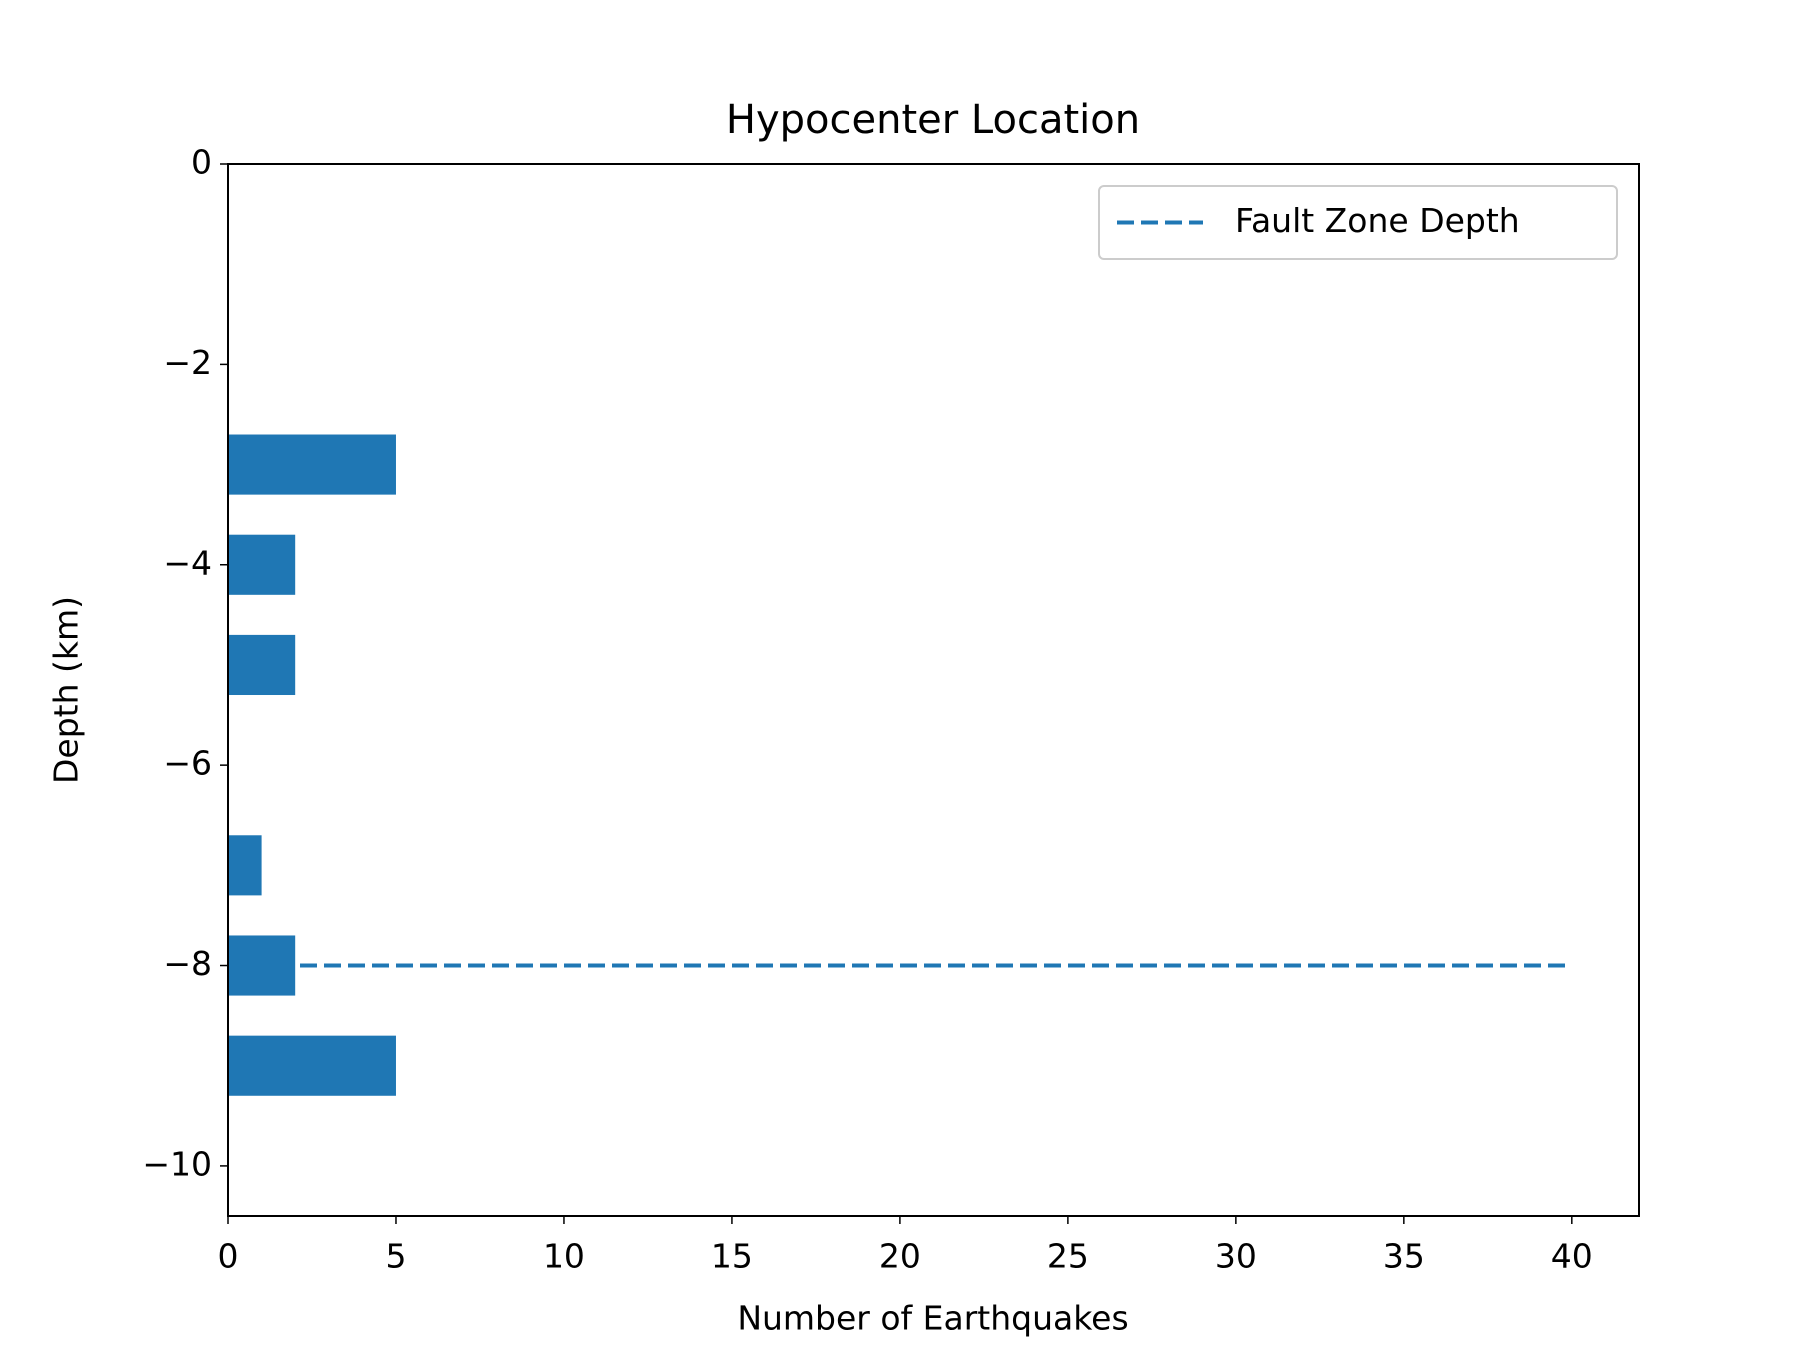 This screenshot has width=1800, height=1350. What do you see at coordinates (732, 1256) in the screenshot?
I see `x-tick-label: 15` at bounding box center [732, 1256].